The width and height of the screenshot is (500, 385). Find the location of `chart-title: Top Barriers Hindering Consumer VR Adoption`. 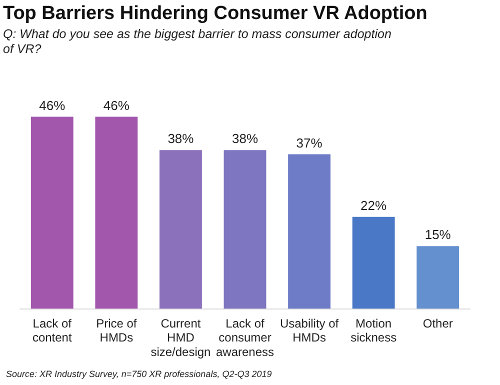

chart-title: Top Barriers Hindering Consumer VR Adoption is located at coordinates (215, 14).